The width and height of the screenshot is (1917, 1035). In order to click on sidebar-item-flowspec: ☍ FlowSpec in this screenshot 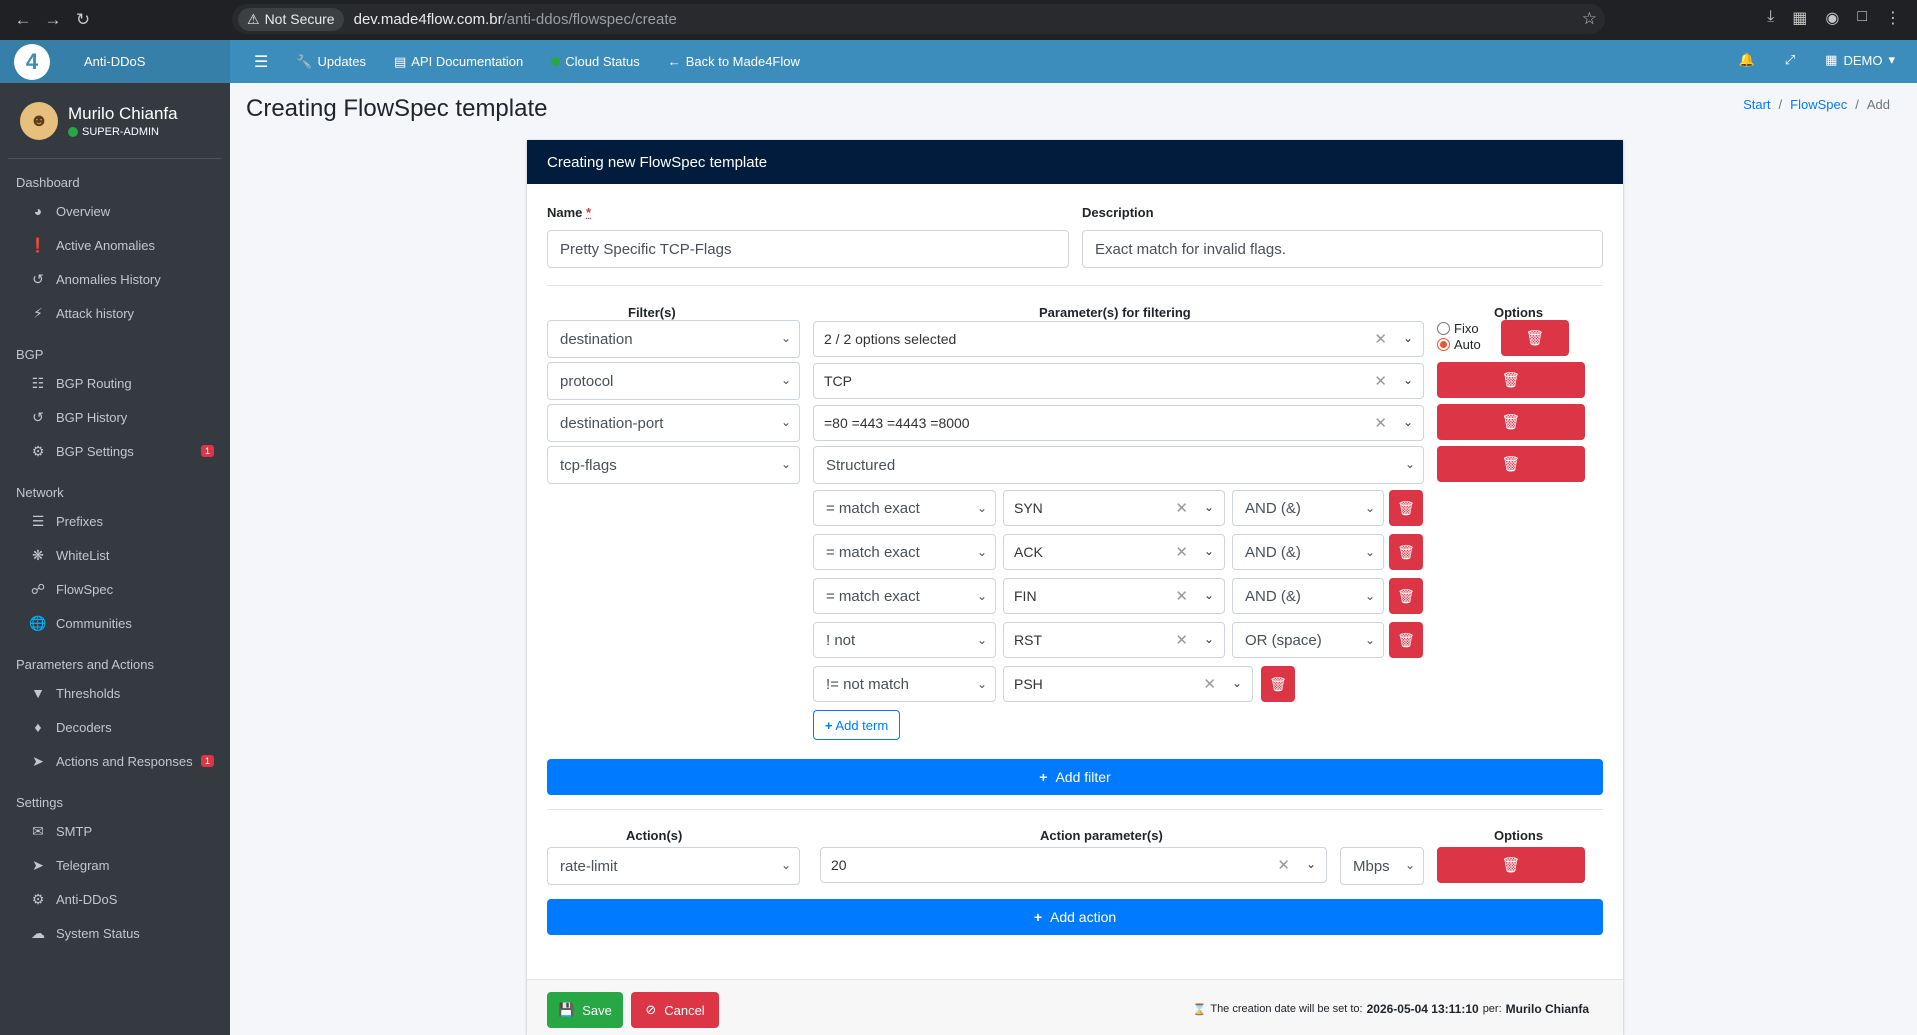, I will do `click(115, 589)`.